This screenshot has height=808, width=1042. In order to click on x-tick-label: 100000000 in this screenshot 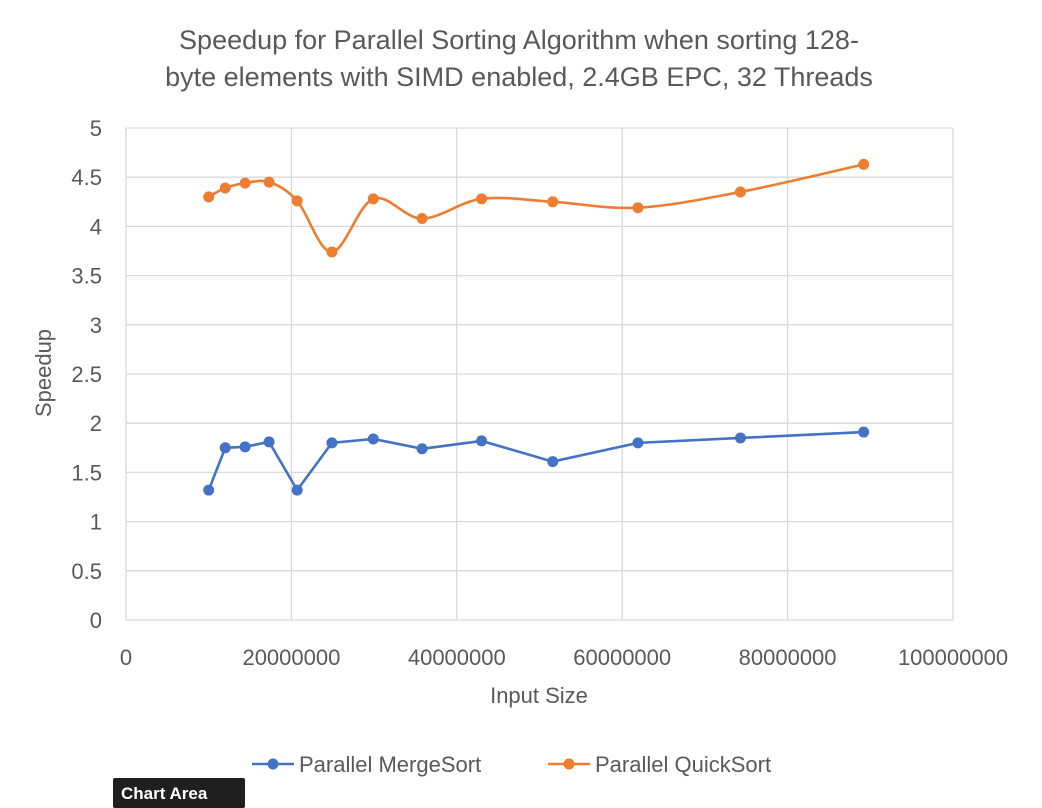, I will do `click(953, 657)`.